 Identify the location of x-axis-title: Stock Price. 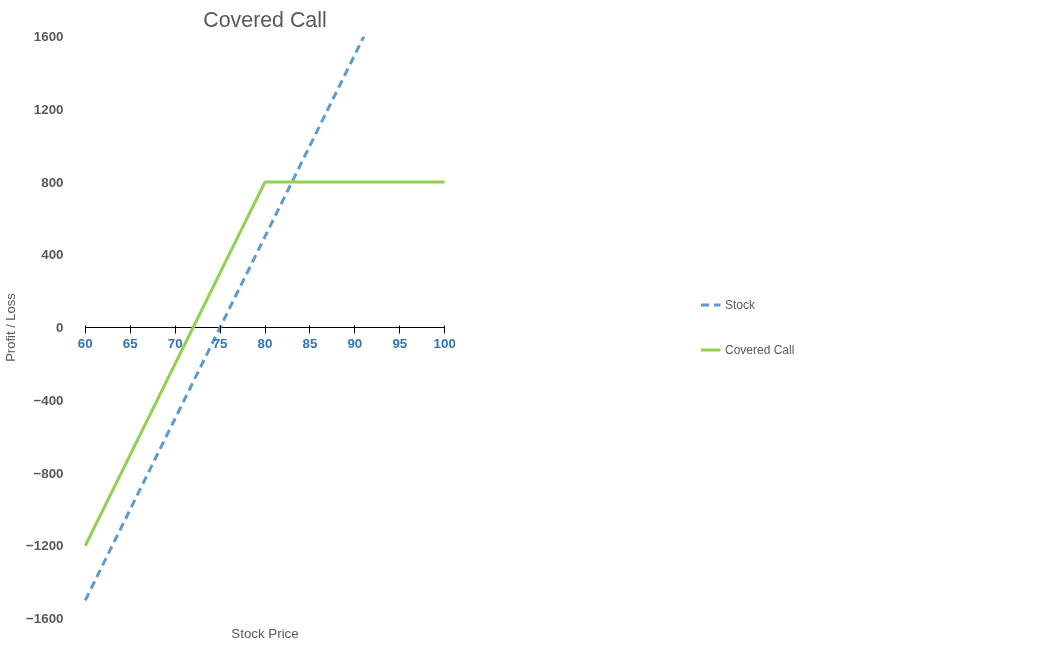
(265, 633).